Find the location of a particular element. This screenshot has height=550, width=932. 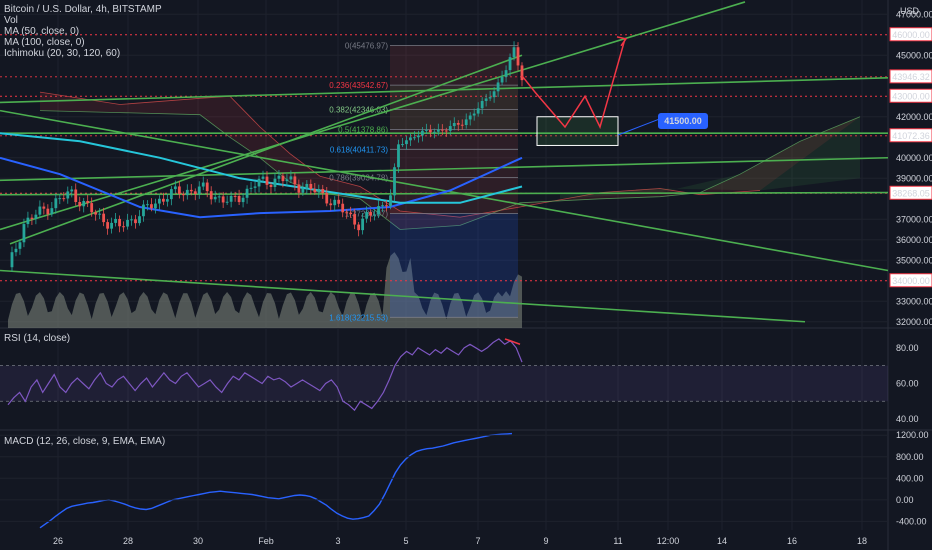

rsi-tick: 60.00 is located at coordinates (907, 383).